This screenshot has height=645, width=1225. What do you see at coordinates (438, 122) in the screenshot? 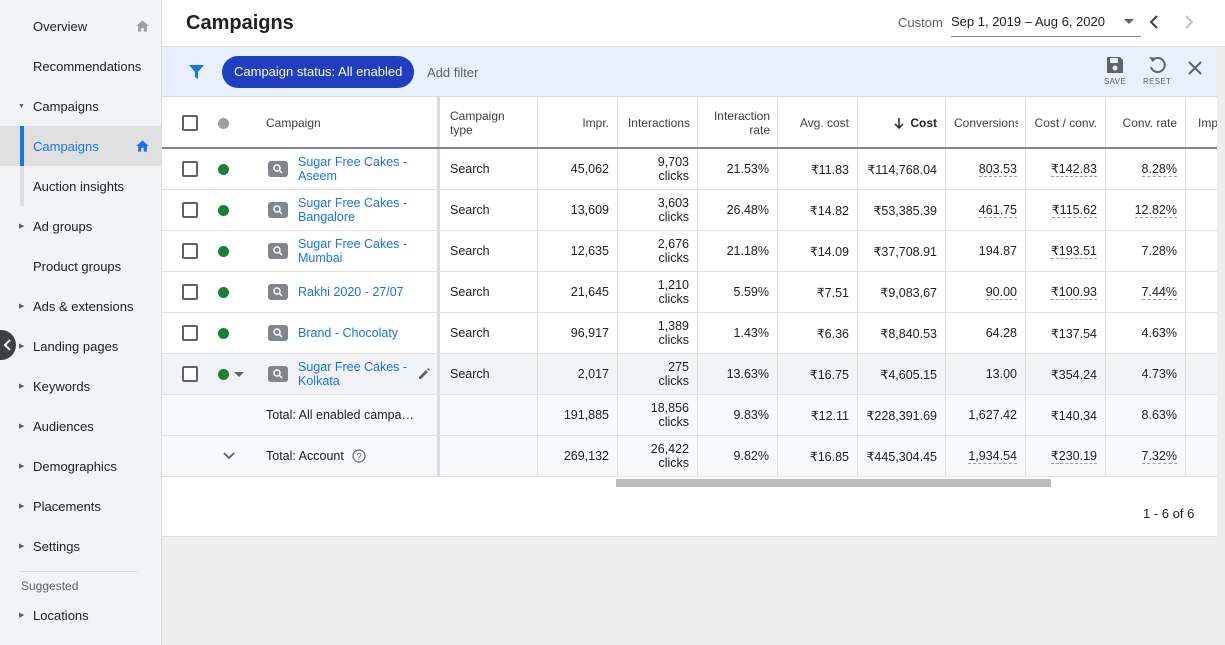
I see `column-divider` at bounding box center [438, 122].